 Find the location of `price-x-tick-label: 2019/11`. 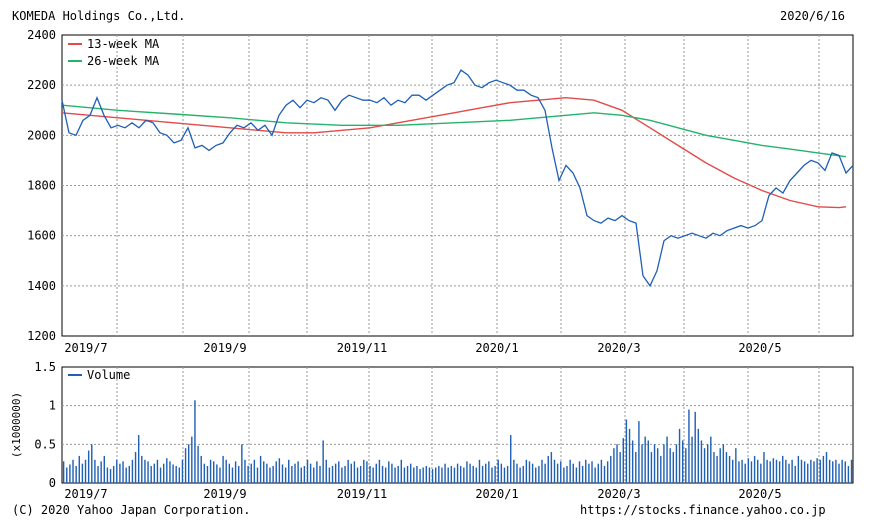

price-x-tick-label: 2019/11 is located at coordinates (362, 348).